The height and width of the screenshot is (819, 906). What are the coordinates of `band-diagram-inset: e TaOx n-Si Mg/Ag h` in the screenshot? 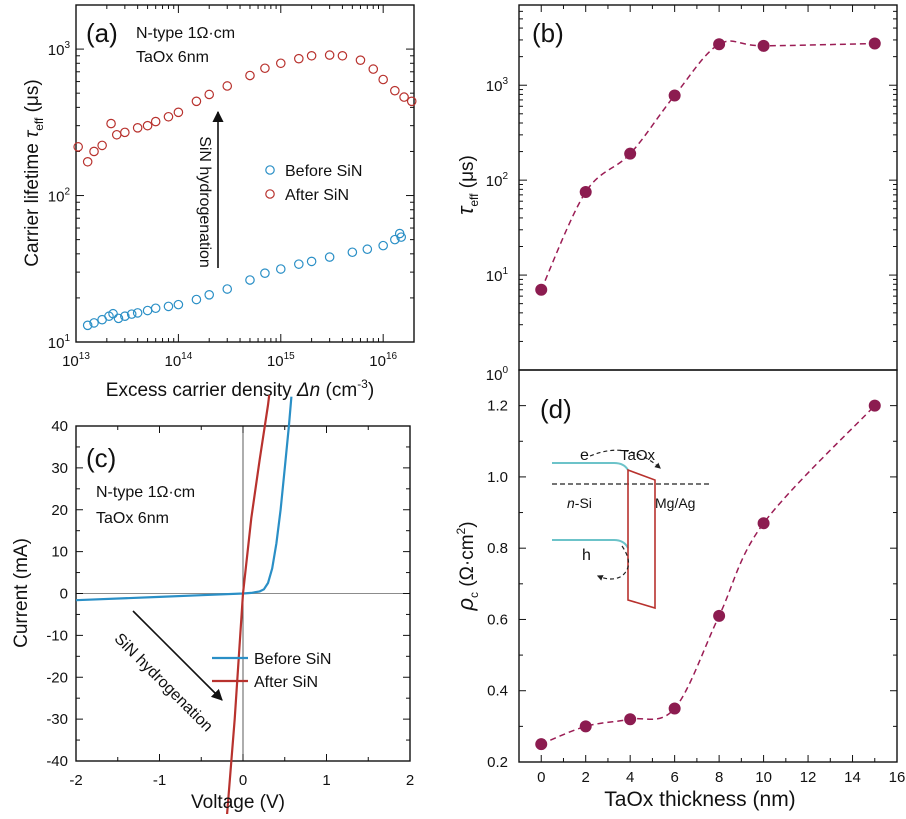 It's located at (632, 528).